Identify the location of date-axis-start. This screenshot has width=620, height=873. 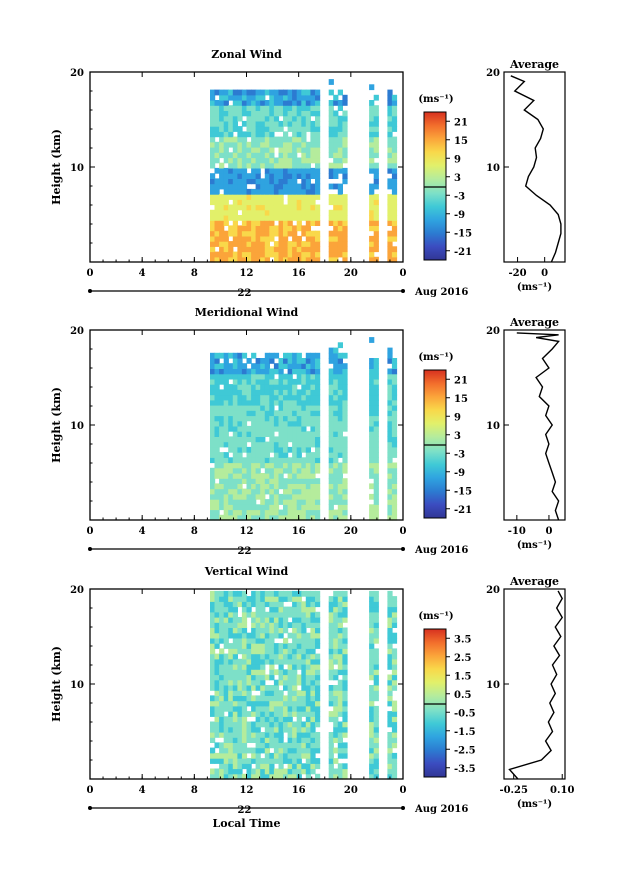
(90, 549).